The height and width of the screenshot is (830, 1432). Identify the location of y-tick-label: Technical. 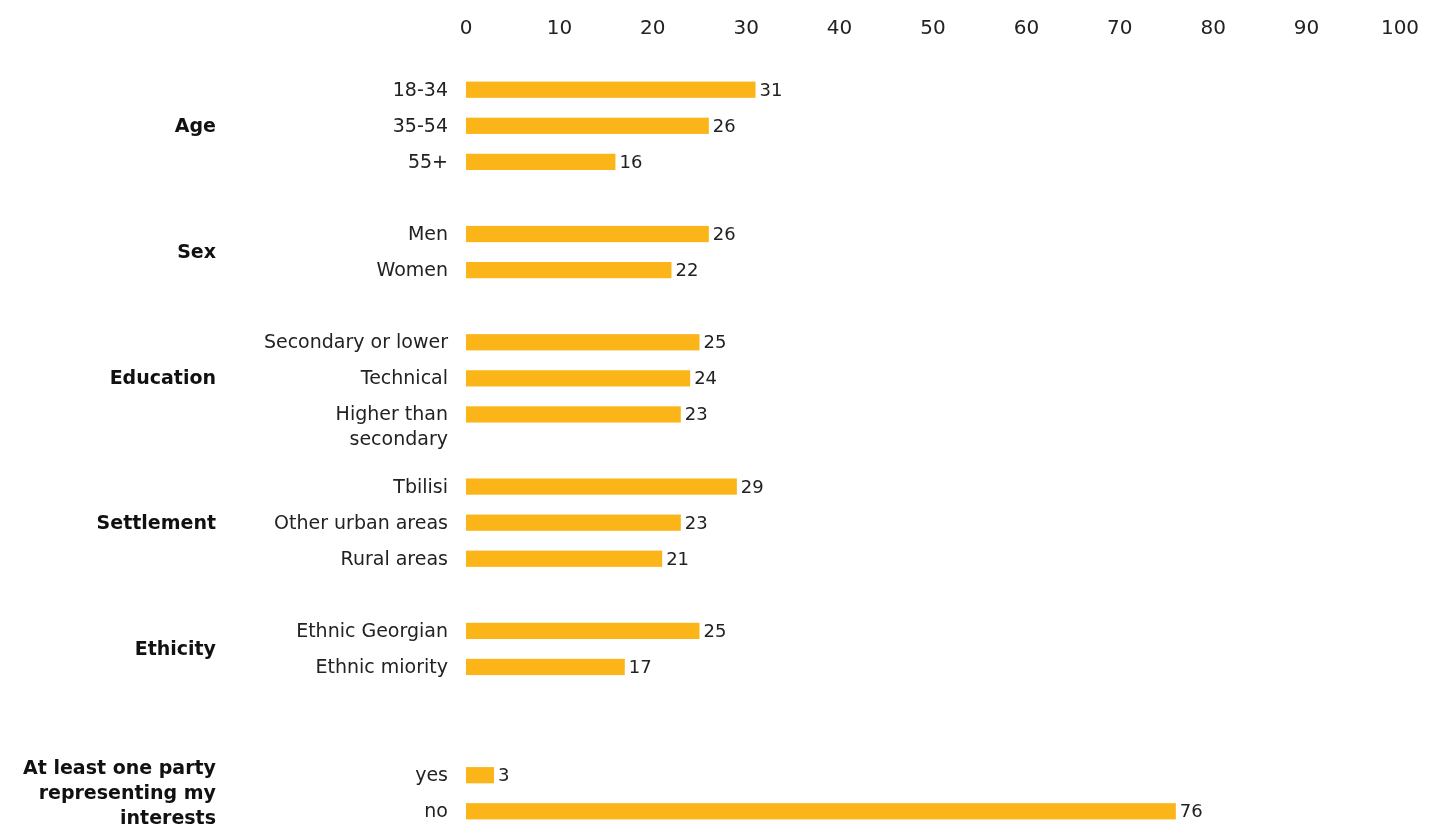
(403, 377).